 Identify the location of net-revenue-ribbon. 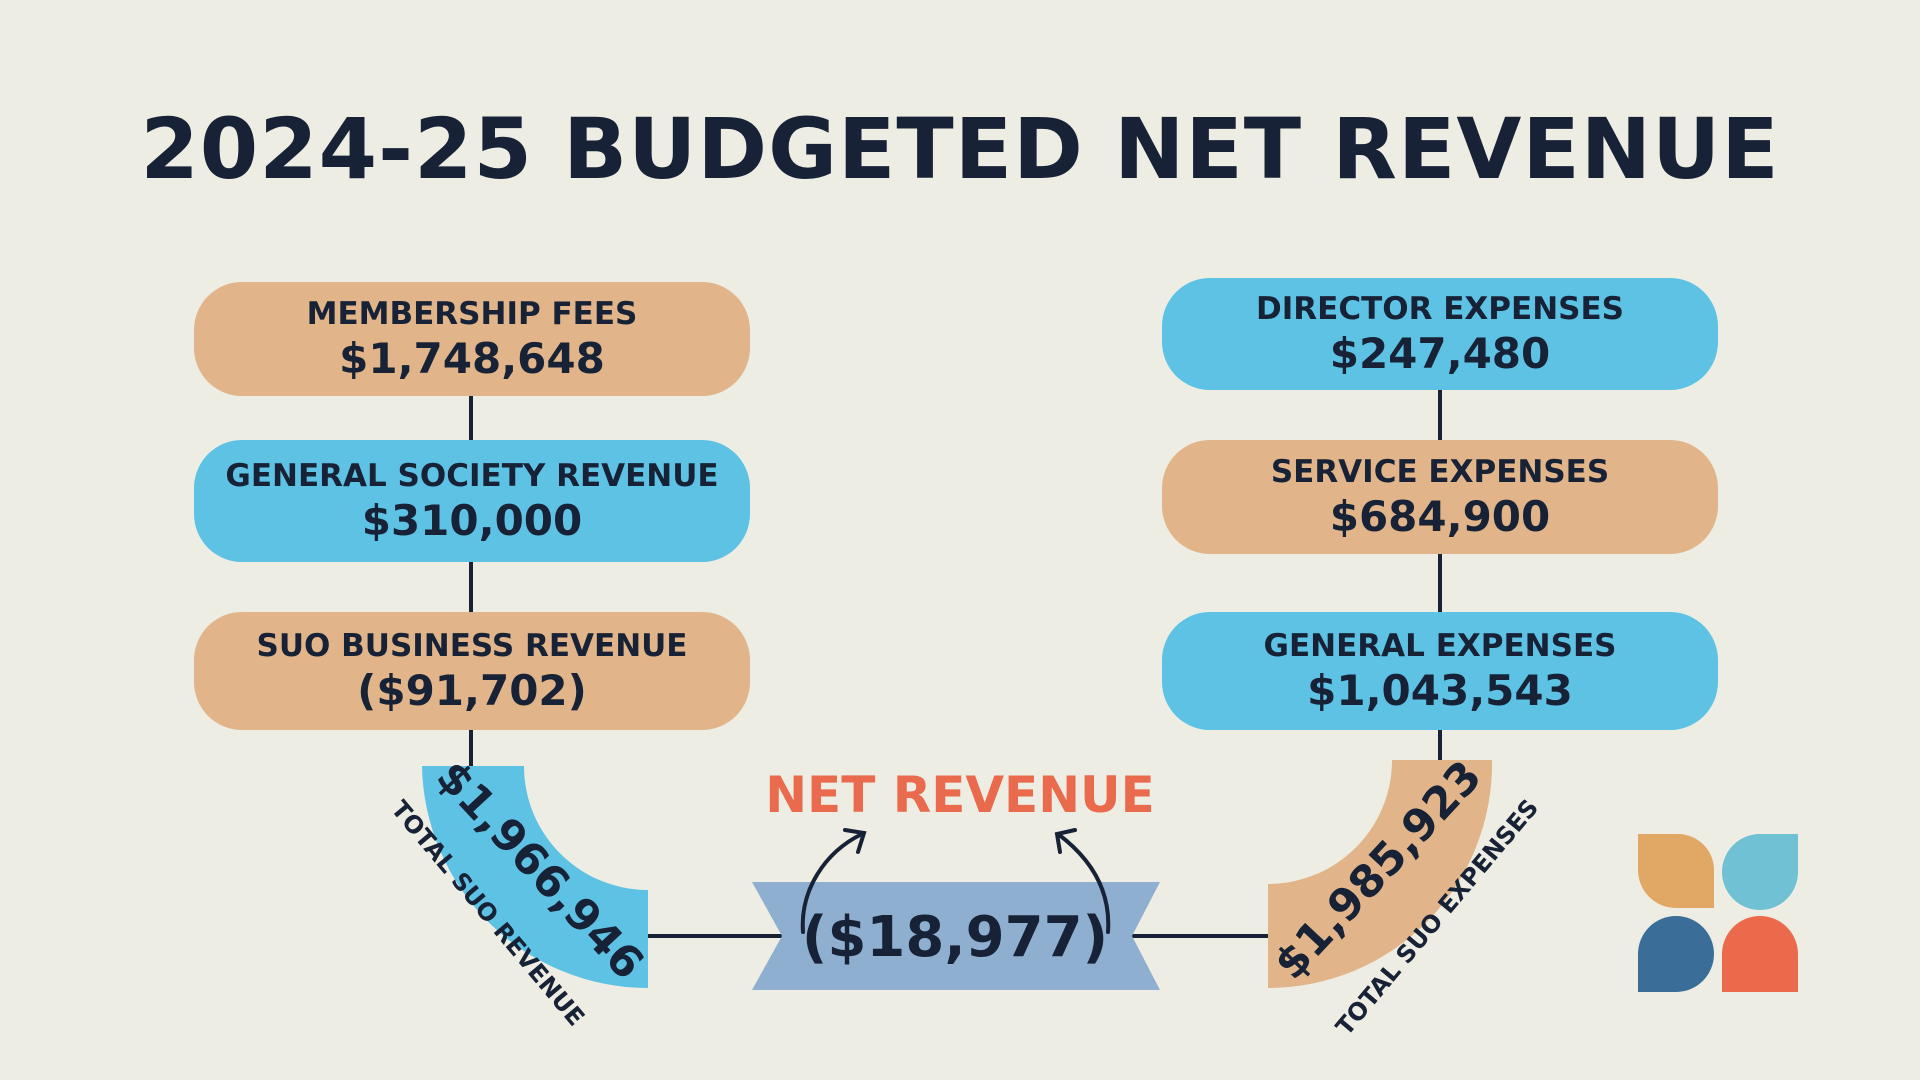
(956, 936).